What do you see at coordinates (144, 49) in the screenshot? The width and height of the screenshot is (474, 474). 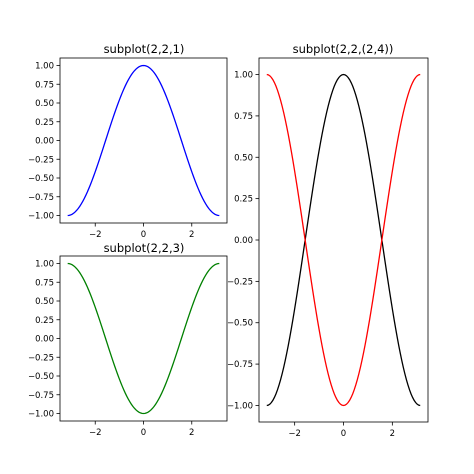 I see `subplot-title: subplot(2,2,1)` at bounding box center [144, 49].